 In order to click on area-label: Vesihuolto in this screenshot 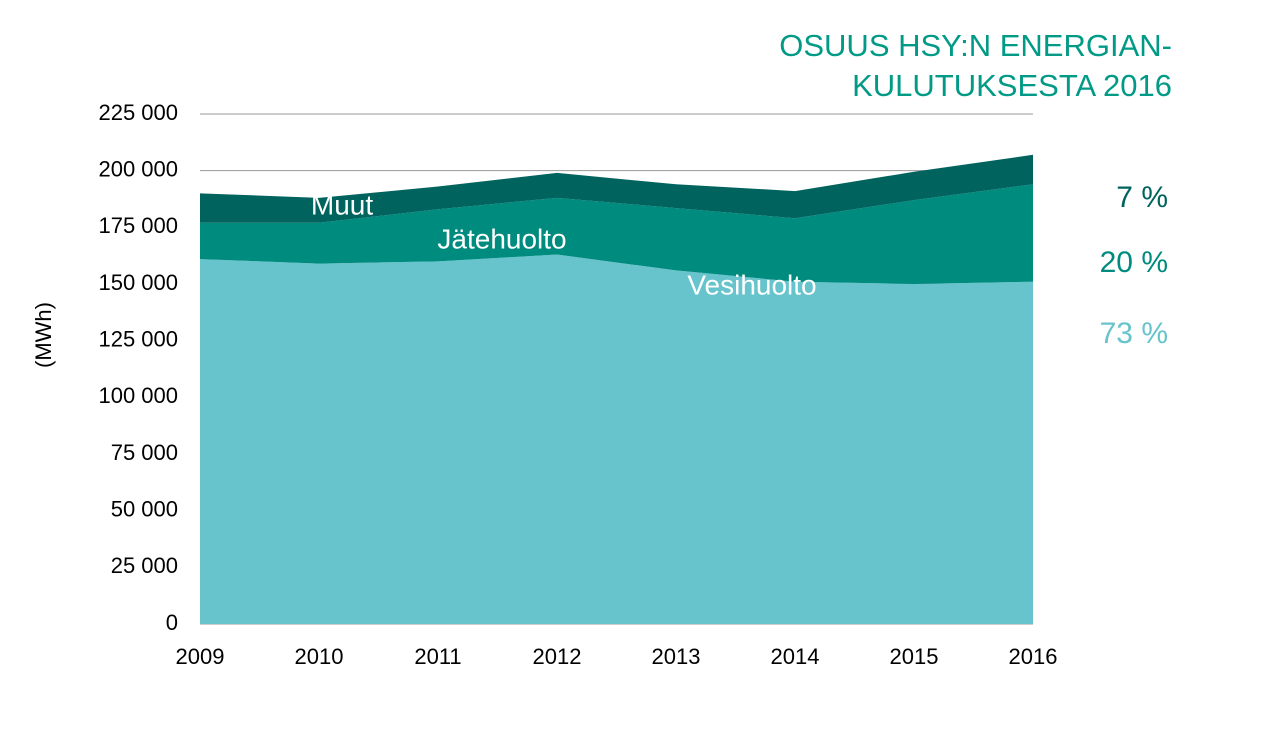, I will do `click(751, 284)`.